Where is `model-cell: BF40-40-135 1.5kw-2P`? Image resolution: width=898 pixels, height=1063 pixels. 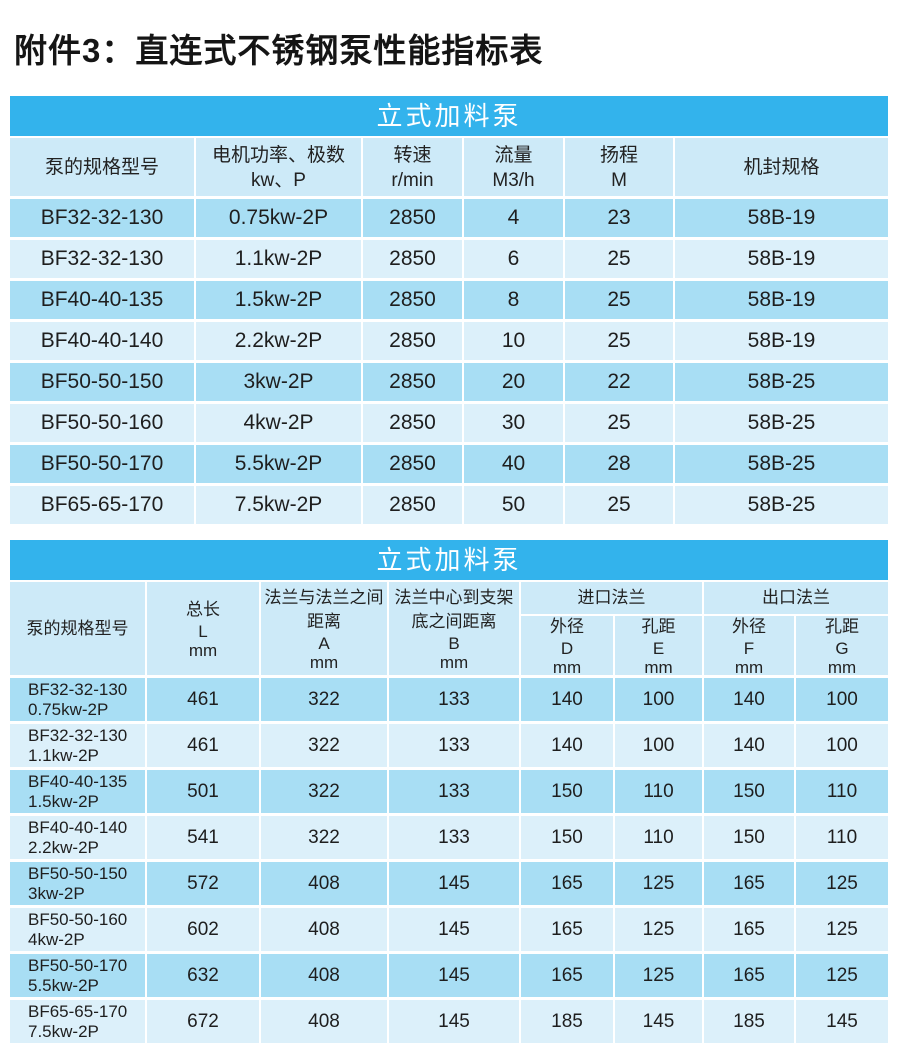 model-cell: BF40-40-135 1.5kw-2P is located at coordinates (77, 791).